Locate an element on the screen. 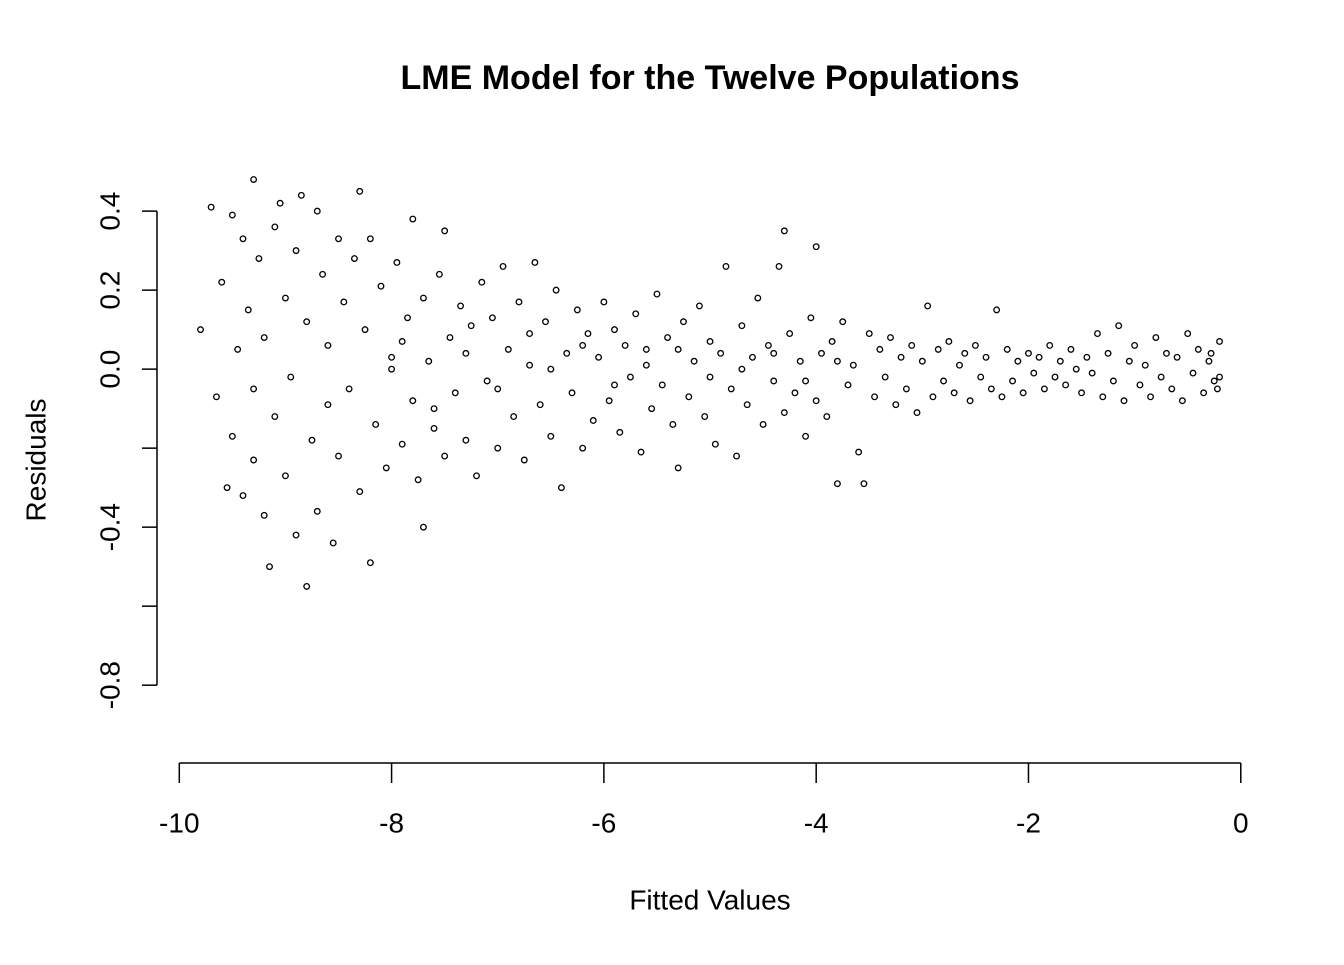  x-tick-label: 0 is located at coordinates (1241, 822).